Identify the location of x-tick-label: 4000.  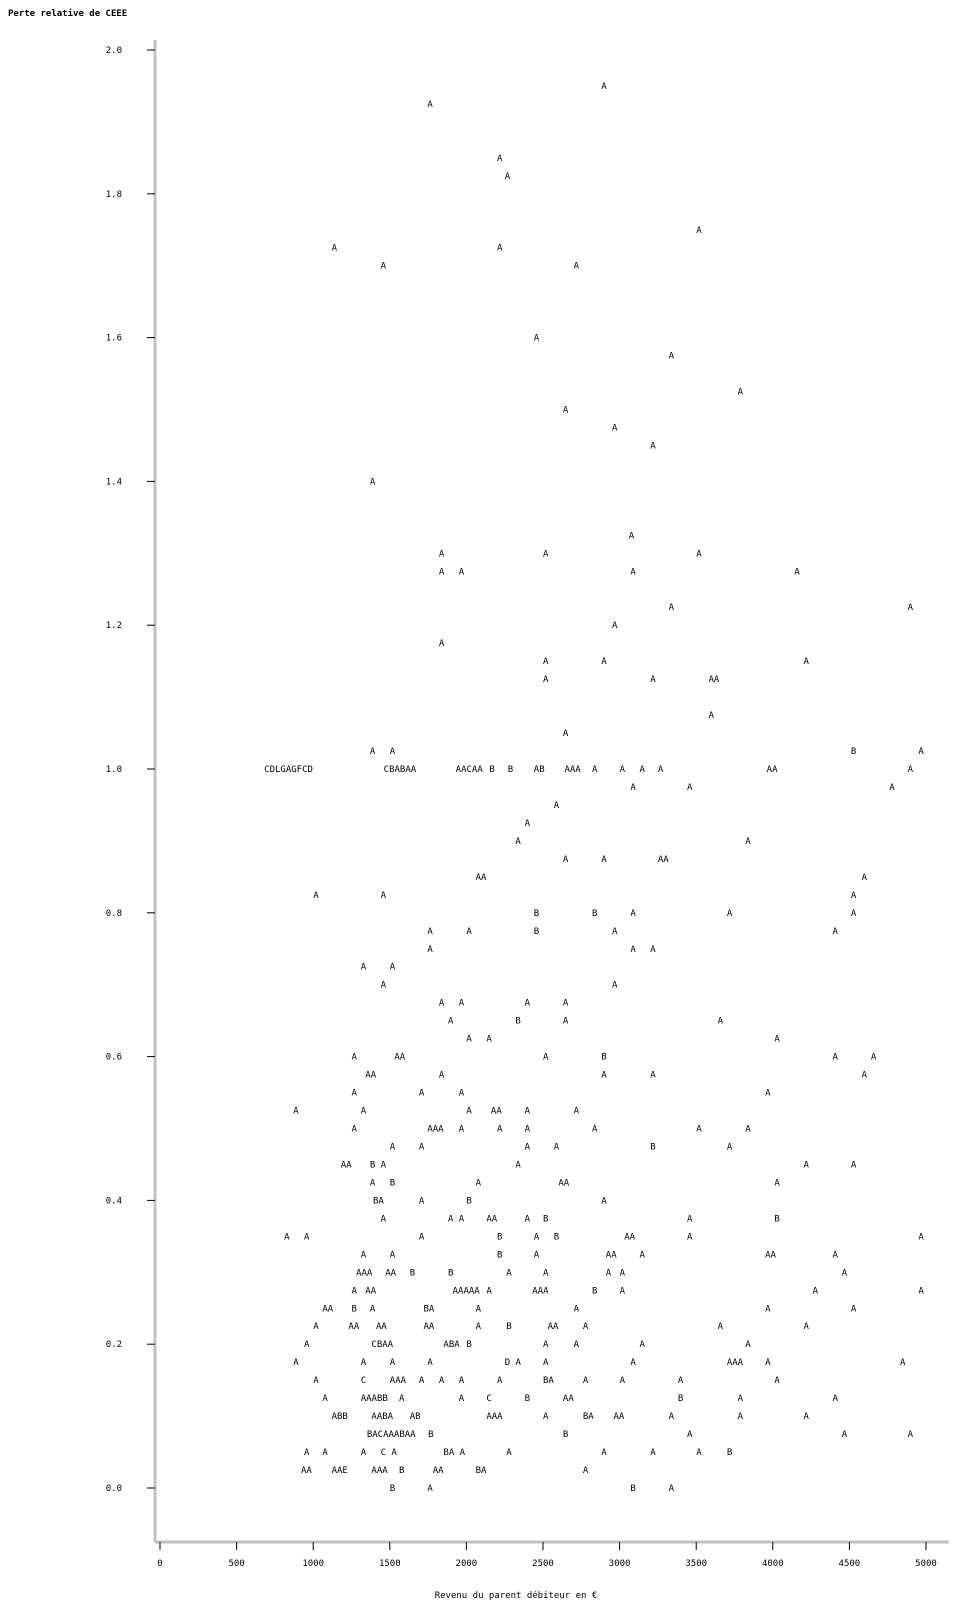
(773, 1564).